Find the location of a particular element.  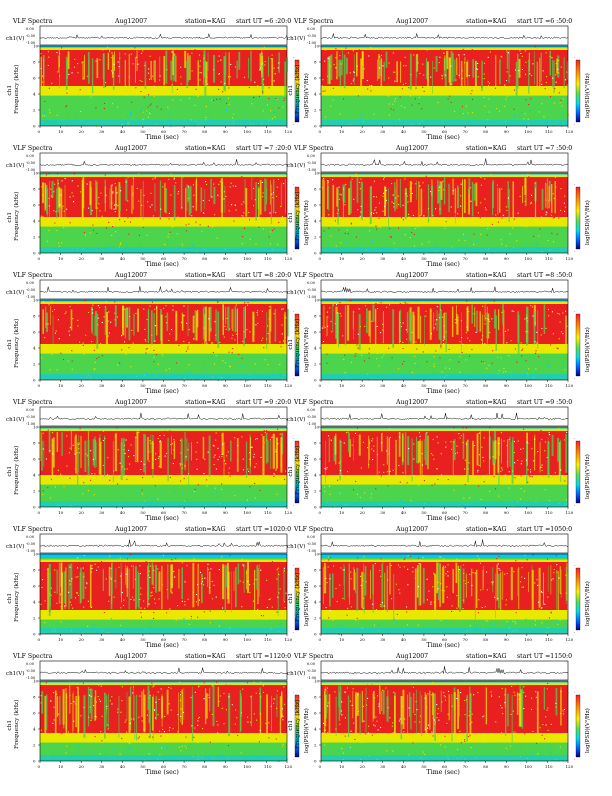

freq-tick-label: 2 is located at coordinates (315, 237).